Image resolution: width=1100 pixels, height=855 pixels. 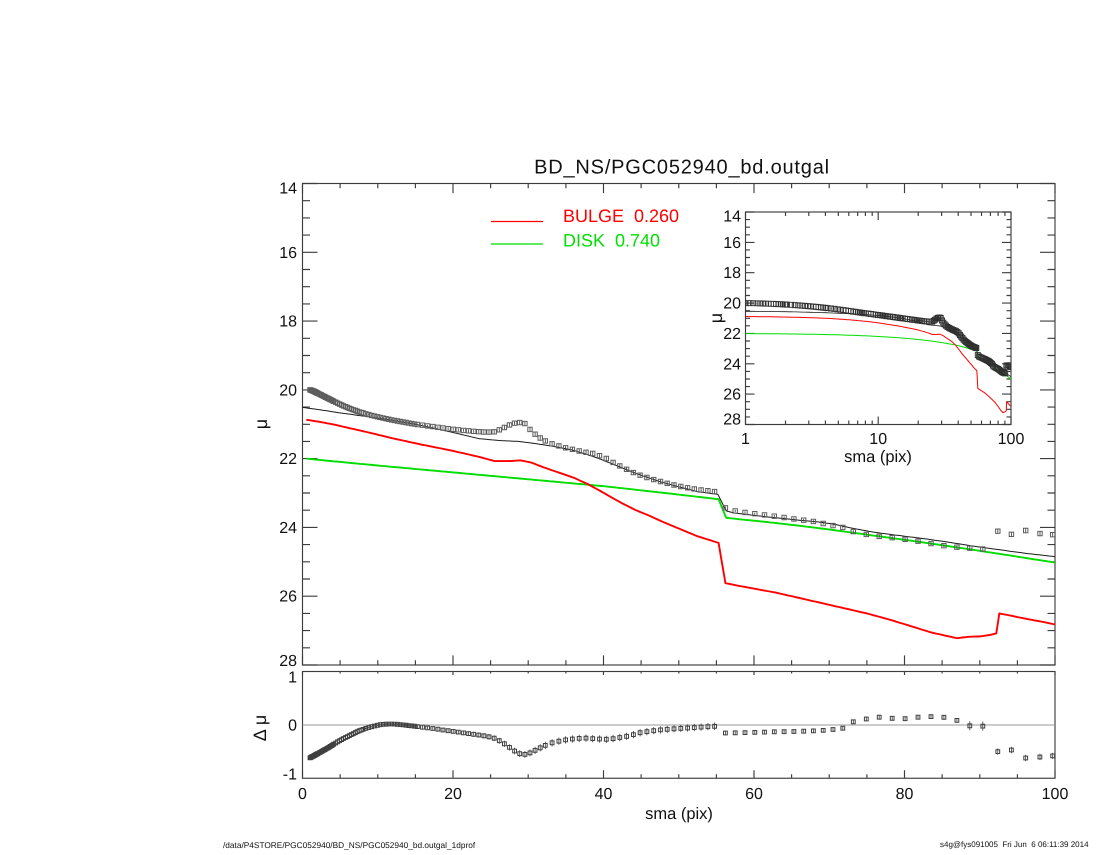 I want to click on svg-text:s4g@fys091005 Fri Jun 6 06:1: s4g@fys091005 Fri Jun 6 06:11:39 2014, so click(x=1014, y=844).